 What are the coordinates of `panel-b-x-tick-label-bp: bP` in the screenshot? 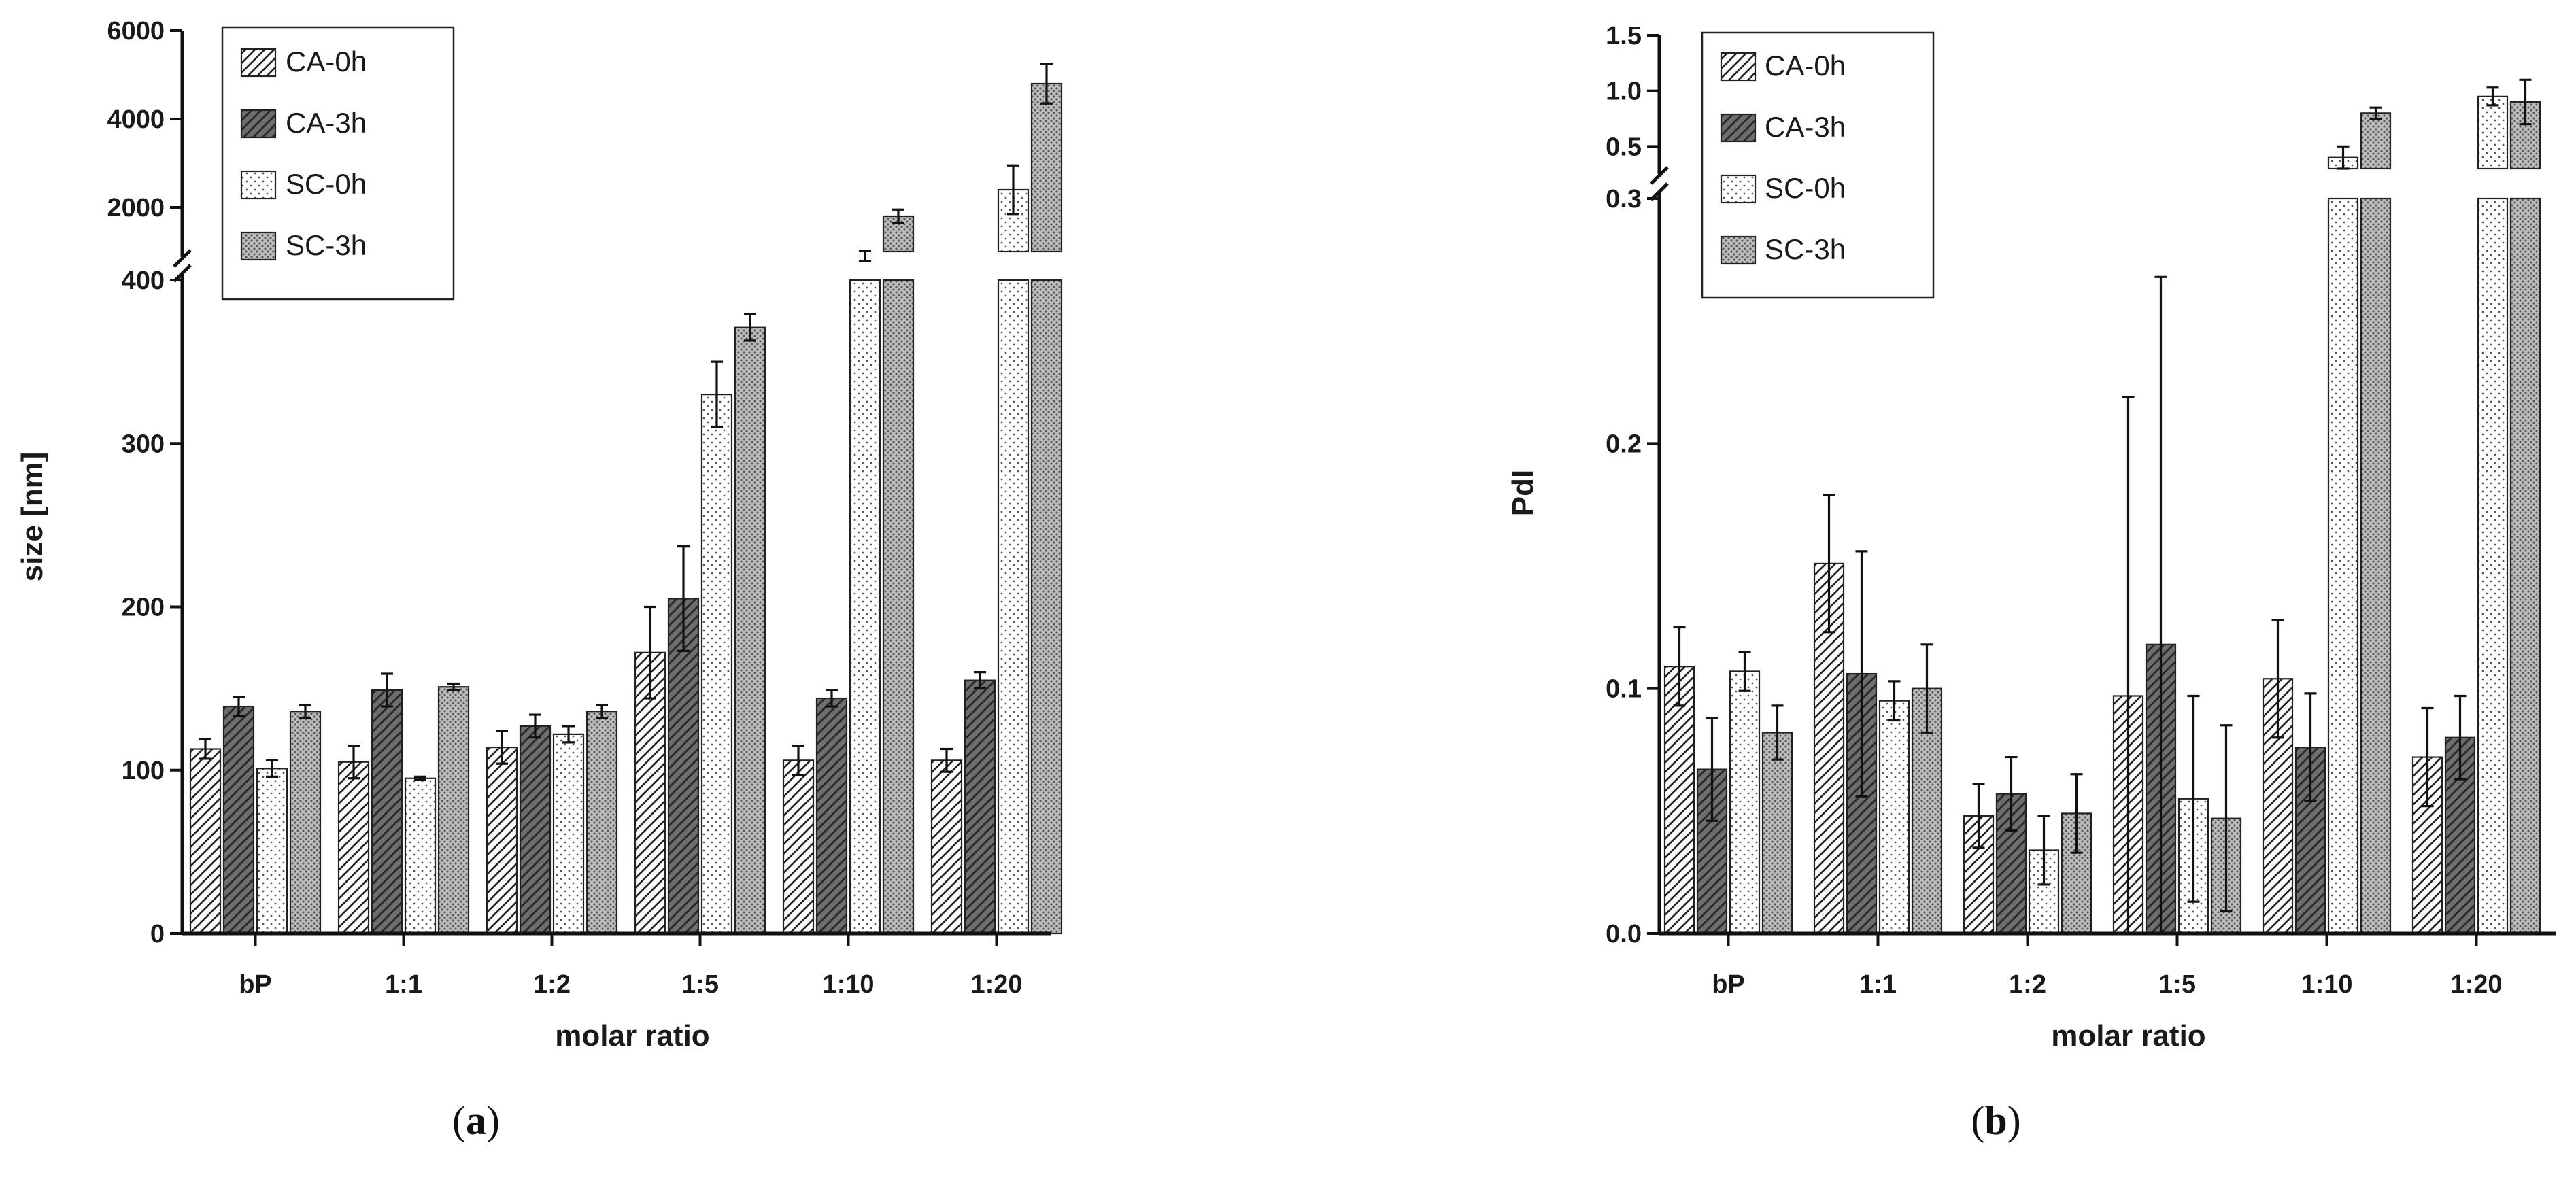 It's located at (1728, 984).